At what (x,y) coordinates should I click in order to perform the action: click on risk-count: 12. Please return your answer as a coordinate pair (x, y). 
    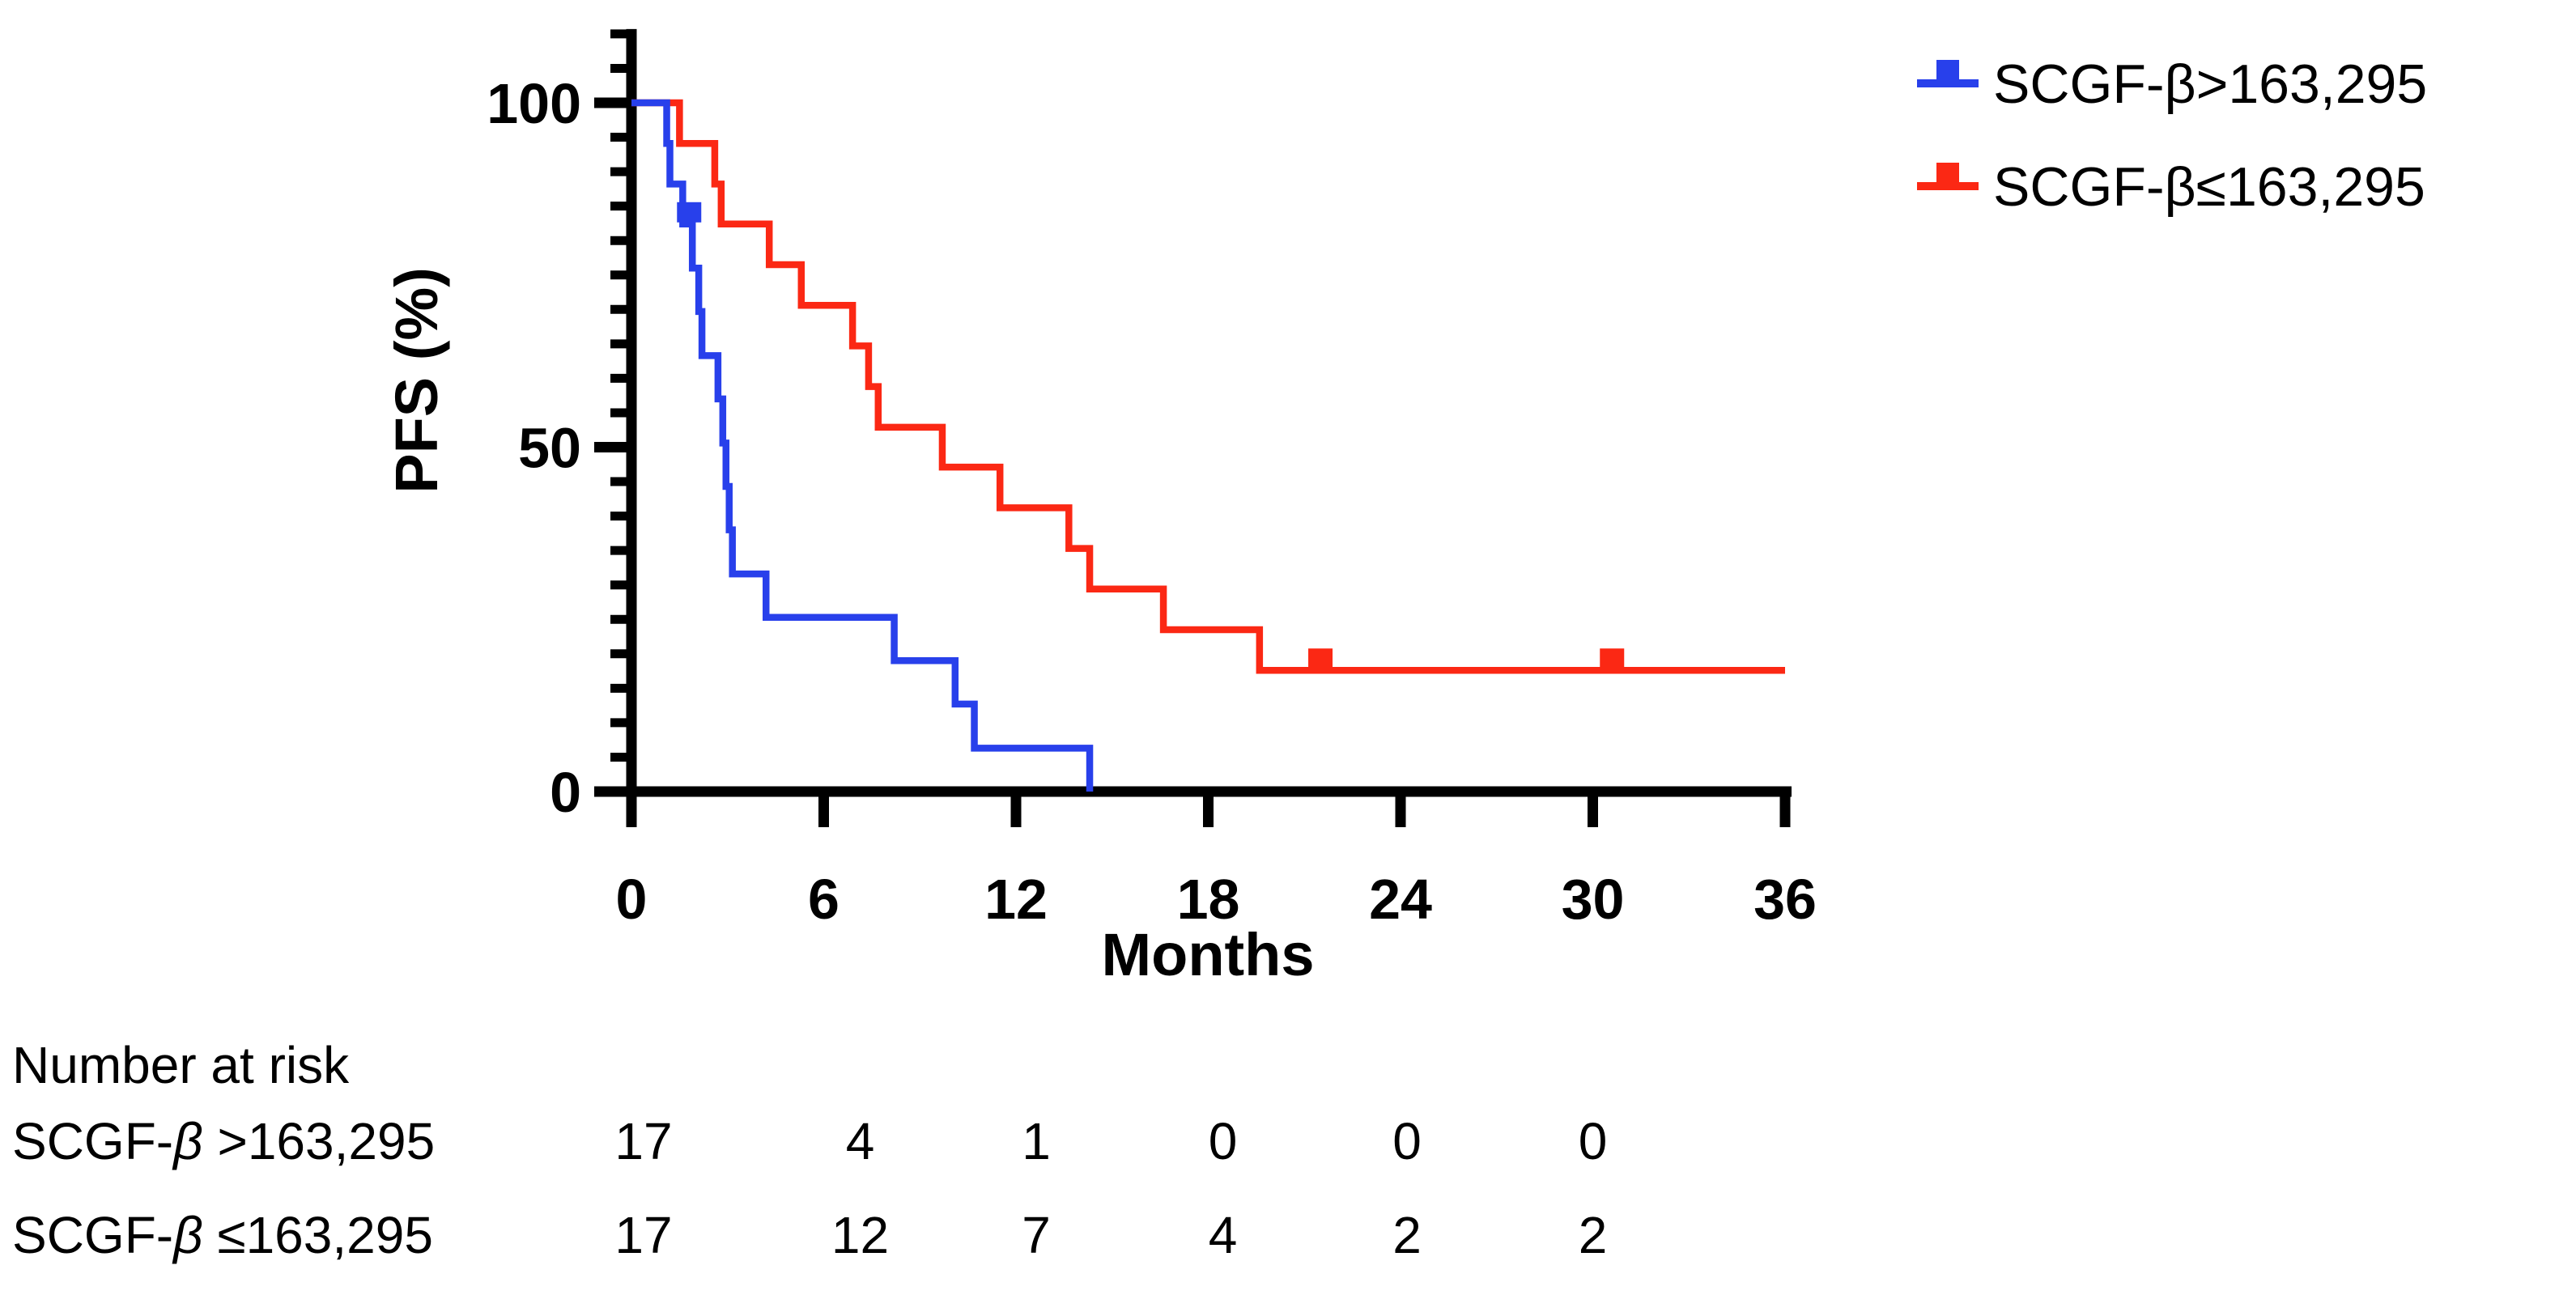
    Looking at the image, I should click on (860, 1235).